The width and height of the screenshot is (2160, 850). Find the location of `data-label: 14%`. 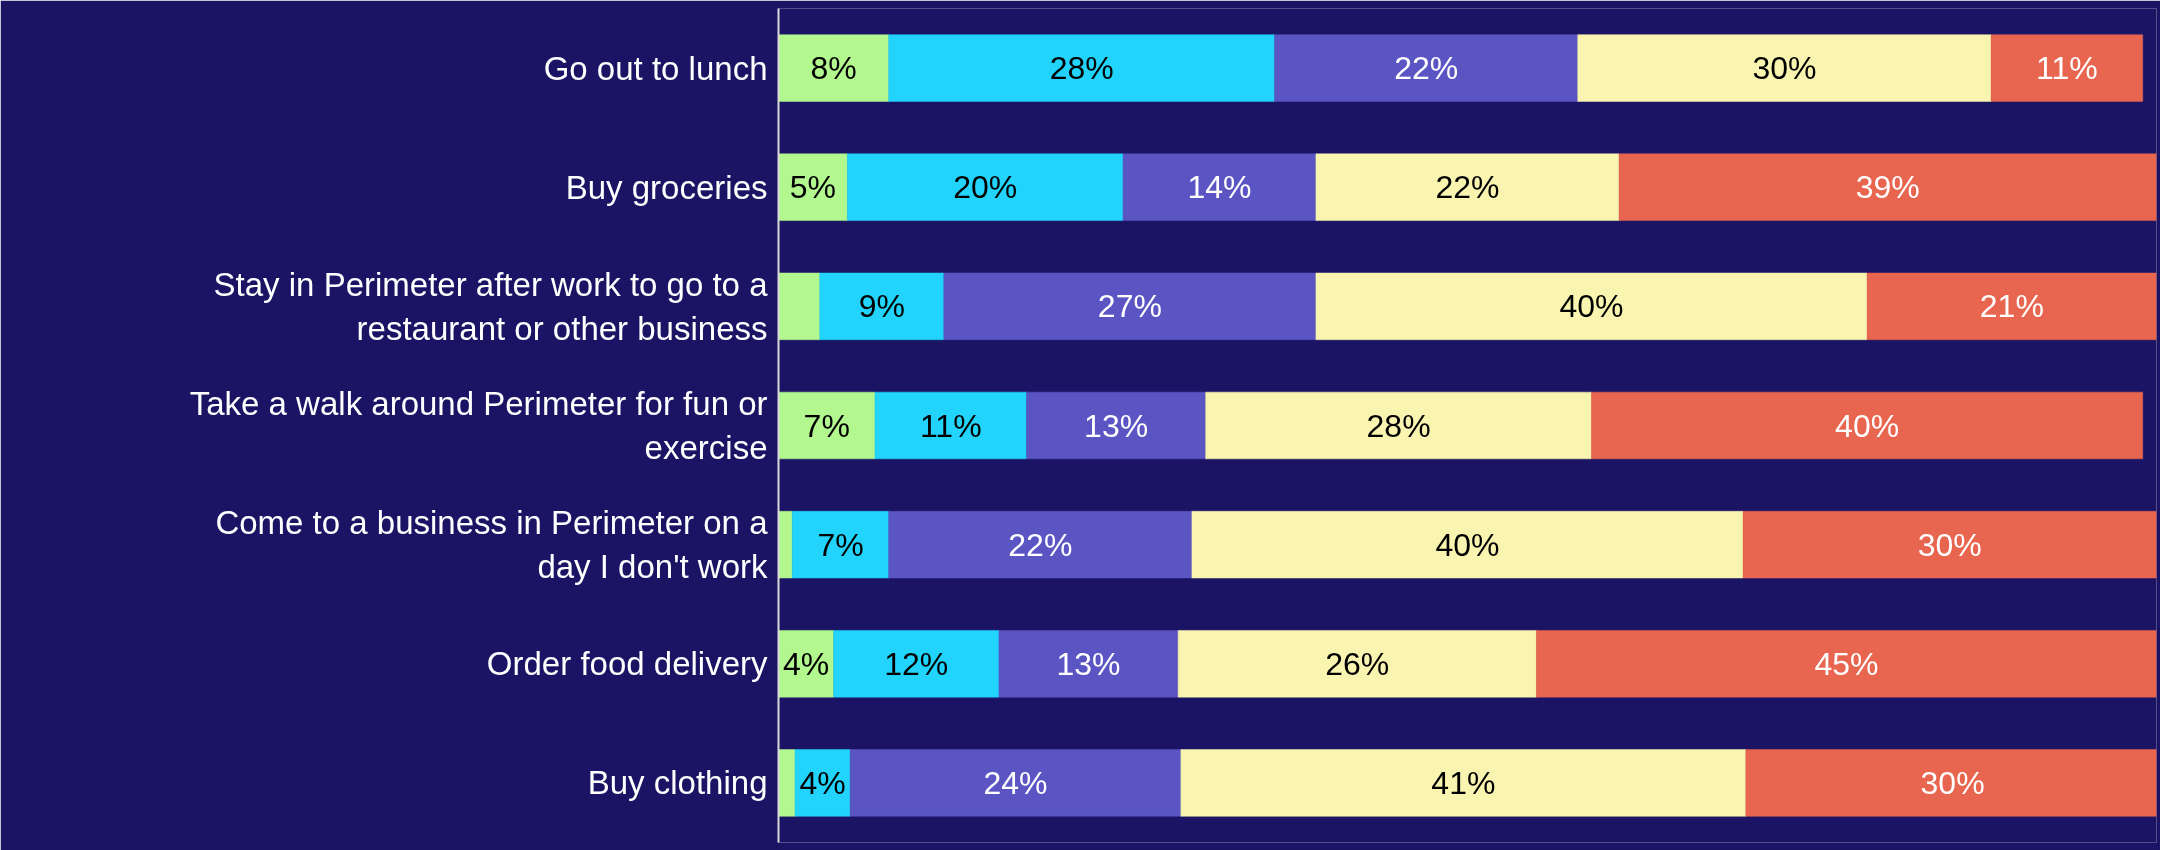

data-label: 14% is located at coordinates (1219, 187).